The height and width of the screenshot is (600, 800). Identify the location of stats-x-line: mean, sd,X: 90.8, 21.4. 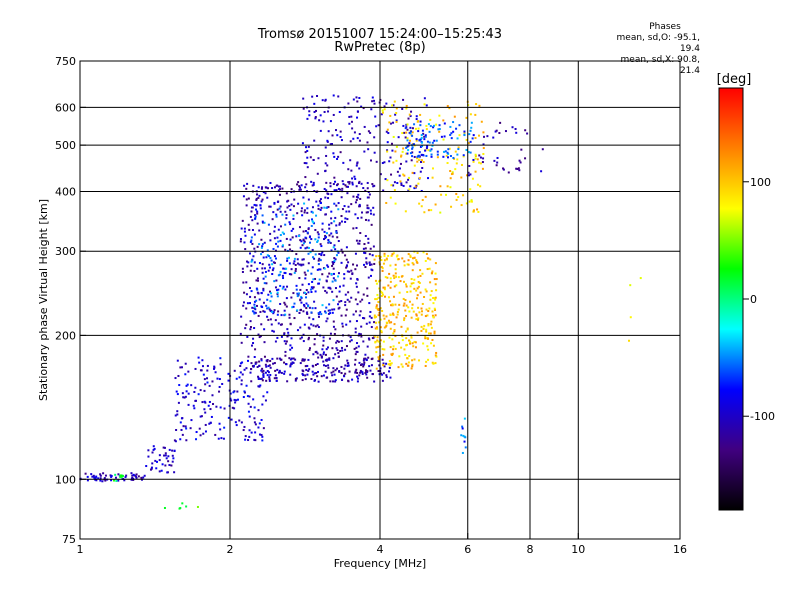
(660, 65).